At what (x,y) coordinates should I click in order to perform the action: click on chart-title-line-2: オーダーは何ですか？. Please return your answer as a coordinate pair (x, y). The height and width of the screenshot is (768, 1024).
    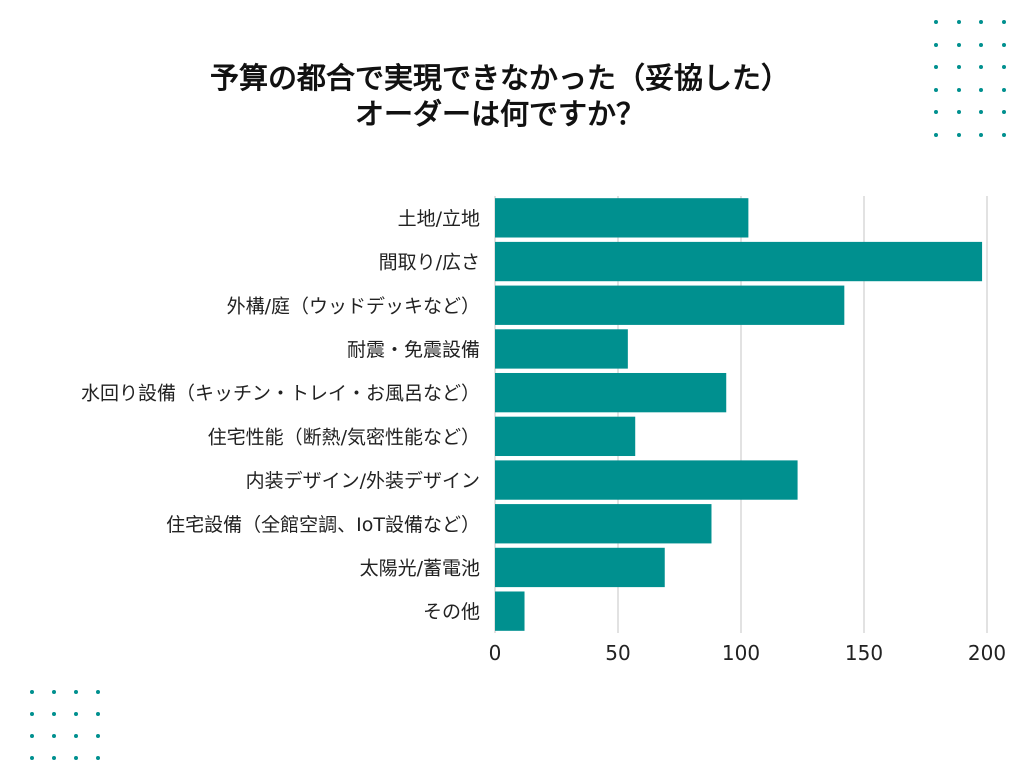
    Looking at the image, I should click on (499, 114).